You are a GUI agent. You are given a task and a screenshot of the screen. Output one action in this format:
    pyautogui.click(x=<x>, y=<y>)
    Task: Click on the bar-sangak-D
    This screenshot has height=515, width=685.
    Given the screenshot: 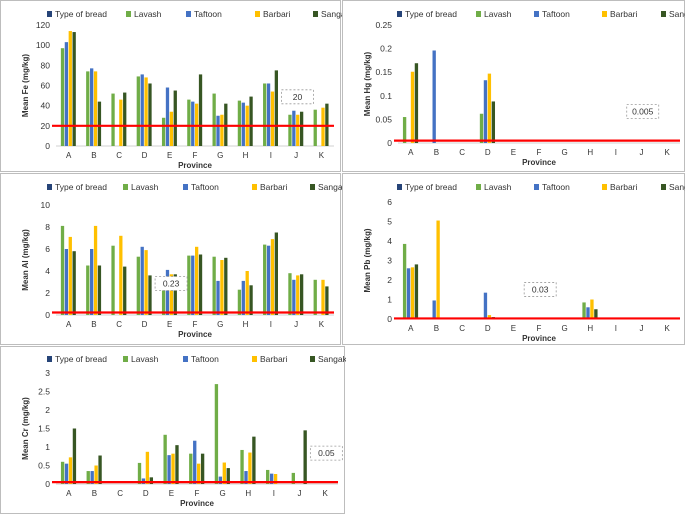 What is the action you would take?
    pyautogui.click(x=151, y=480)
    